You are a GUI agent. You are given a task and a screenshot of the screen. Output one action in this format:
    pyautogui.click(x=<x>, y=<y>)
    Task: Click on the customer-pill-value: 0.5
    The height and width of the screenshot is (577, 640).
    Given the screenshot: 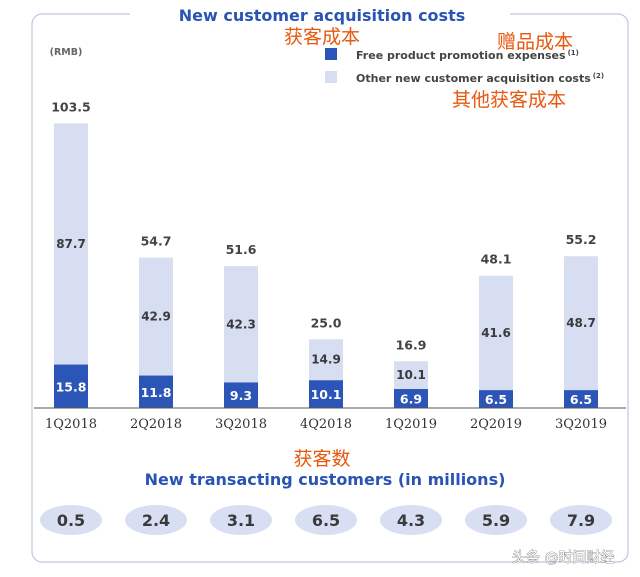 What is the action you would take?
    pyautogui.click(x=71, y=520)
    